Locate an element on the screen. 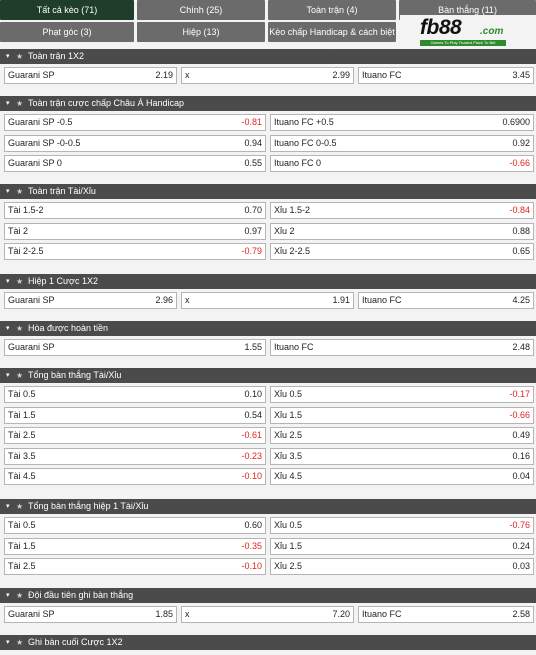 The image size is (536, 655). odds-cell: Ituano FC 0-0.5 0.92 is located at coordinates (402, 143).